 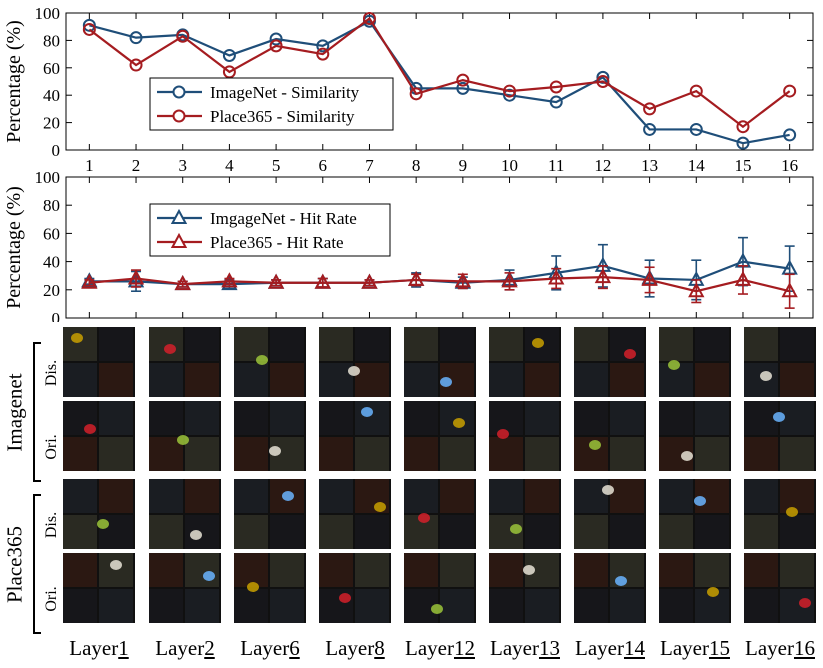 I want to click on y-tick-label: 80, so click(x=51, y=40).